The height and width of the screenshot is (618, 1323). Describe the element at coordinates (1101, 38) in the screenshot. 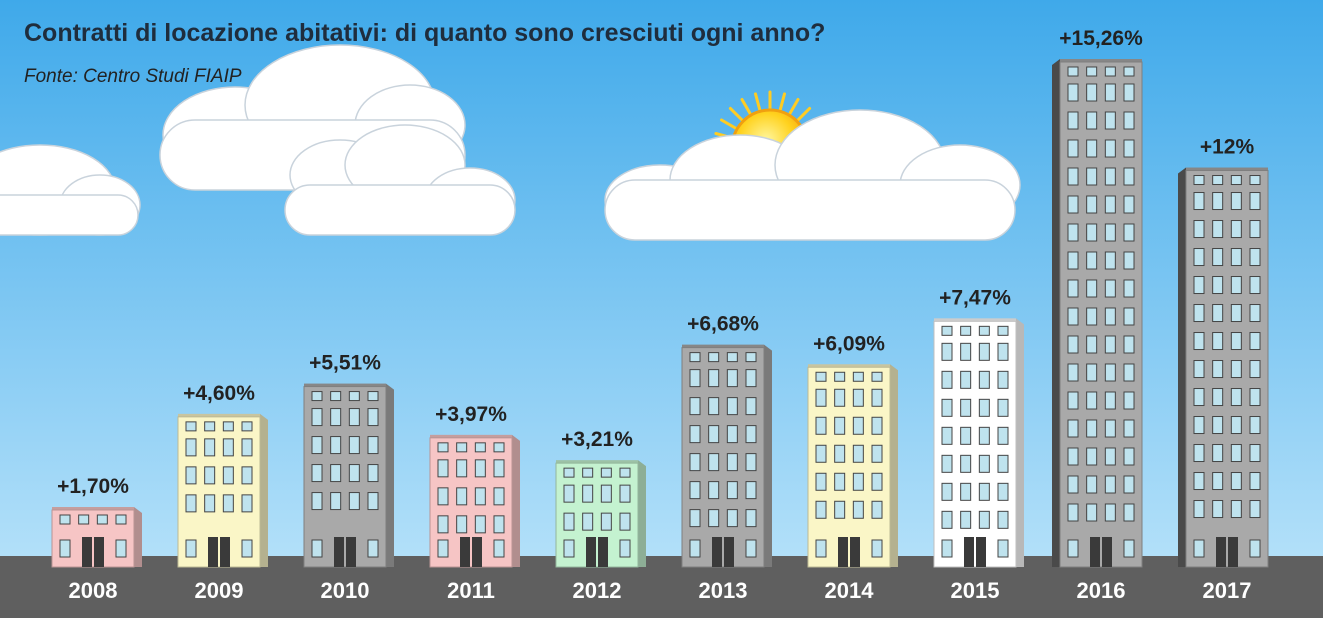

I see `value-label-2016: +15,26%` at that location.